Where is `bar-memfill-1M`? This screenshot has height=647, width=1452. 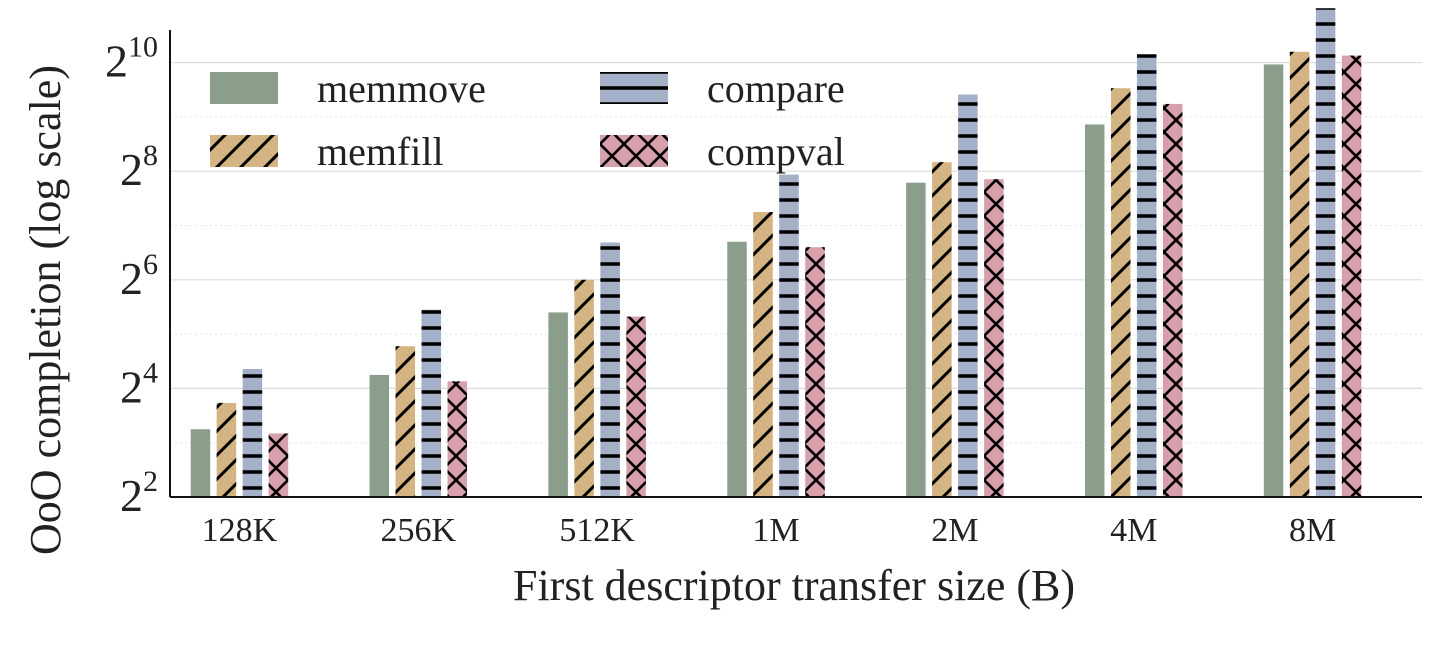
bar-memfill-1M is located at coordinates (763, 354).